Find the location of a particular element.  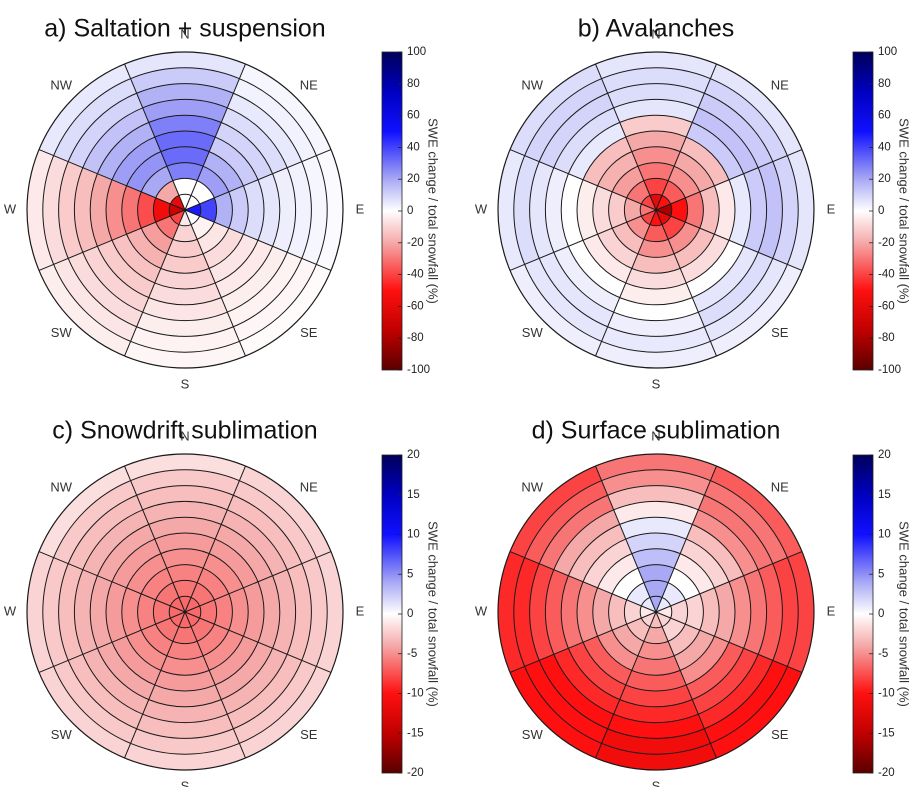

colorbar-tick-label: -20 is located at coordinates (415, 243).